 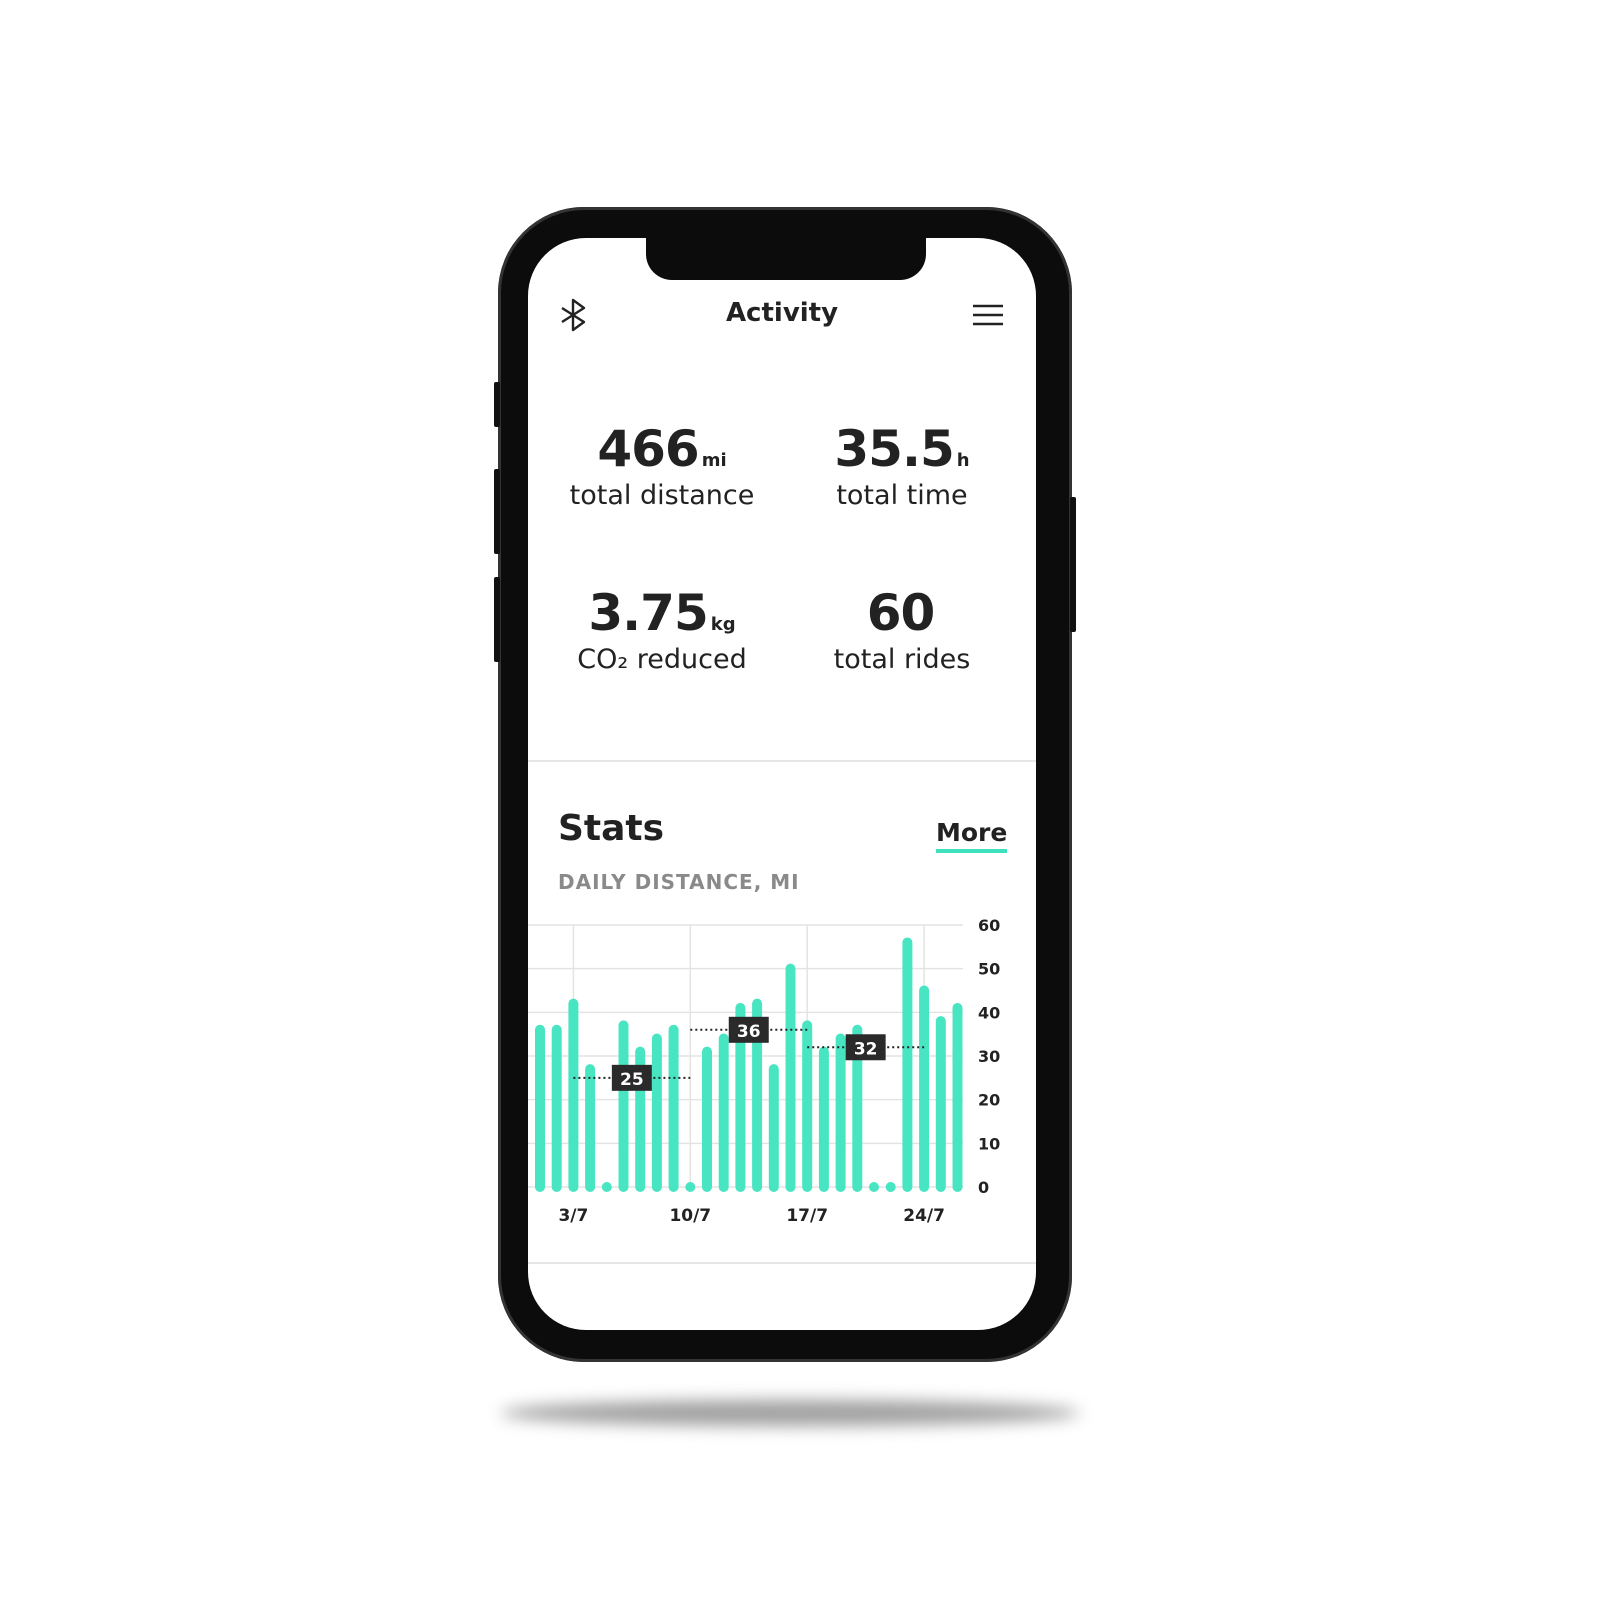 I want to click on average-label: 32, so click(x=866, y=1049).